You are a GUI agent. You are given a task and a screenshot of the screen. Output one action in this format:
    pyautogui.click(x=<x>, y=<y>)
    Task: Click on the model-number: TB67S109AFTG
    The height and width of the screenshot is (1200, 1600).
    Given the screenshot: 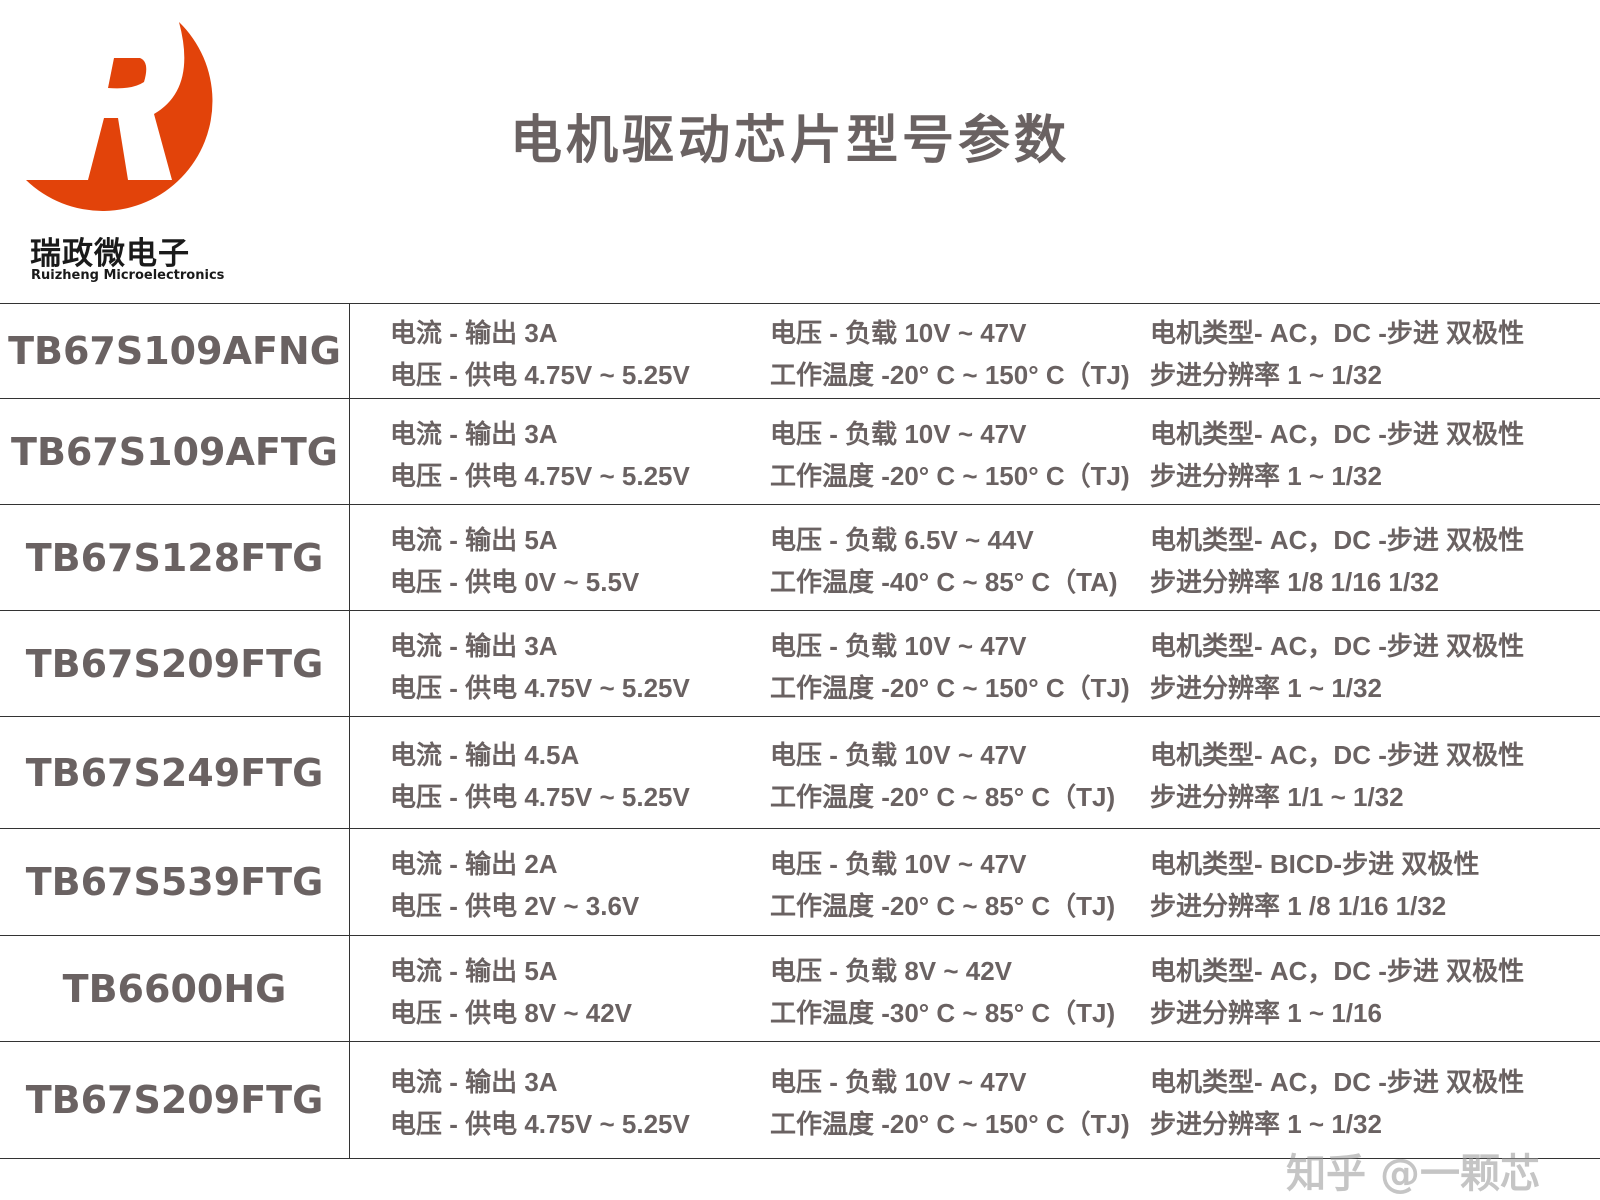 What is the action you would take?
    pyautogui.click(x=175, y=451)
    